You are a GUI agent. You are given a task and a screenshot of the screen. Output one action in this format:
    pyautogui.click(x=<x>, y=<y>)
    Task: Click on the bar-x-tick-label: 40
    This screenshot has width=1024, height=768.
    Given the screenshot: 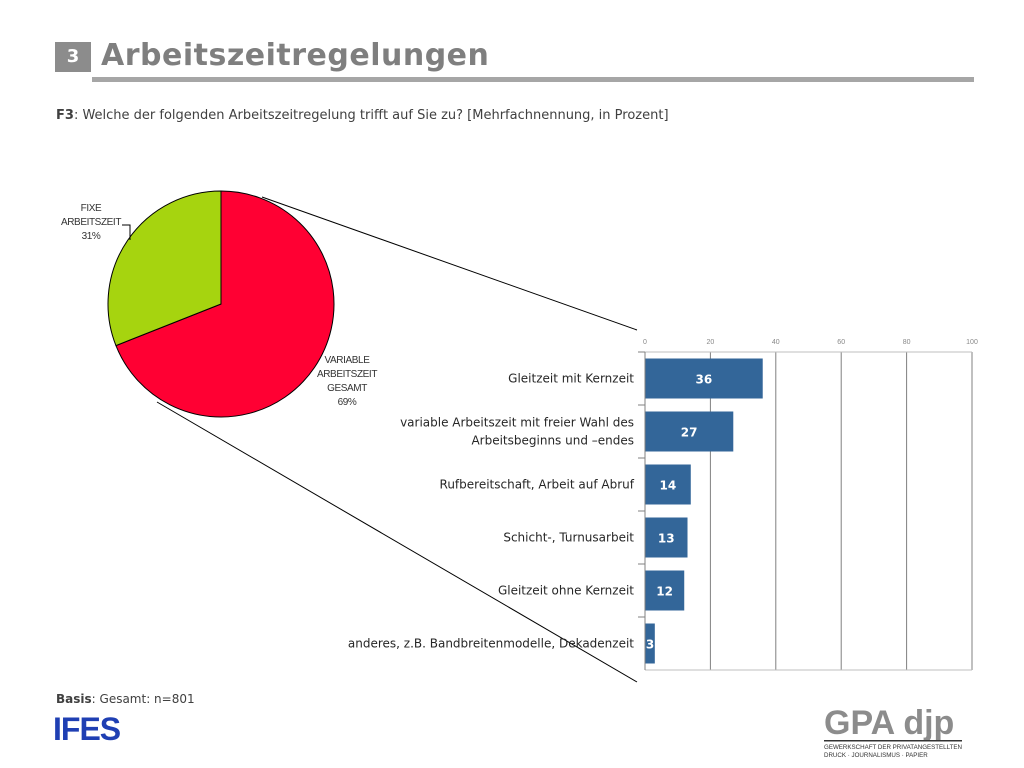 What is the action you would take?
    pyautogui.click(x=776, y=342)
    